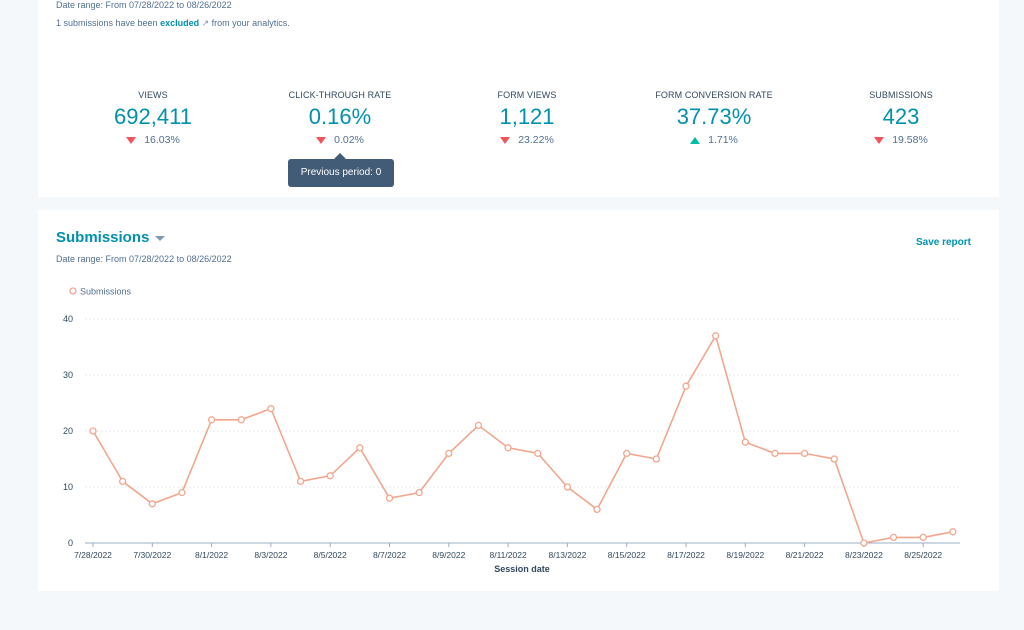 The image size is (1024, 630). Describe the element at coordinates (508, 555) in the screenshot. I see `x-tick-label: 8/11/2022` at that location.